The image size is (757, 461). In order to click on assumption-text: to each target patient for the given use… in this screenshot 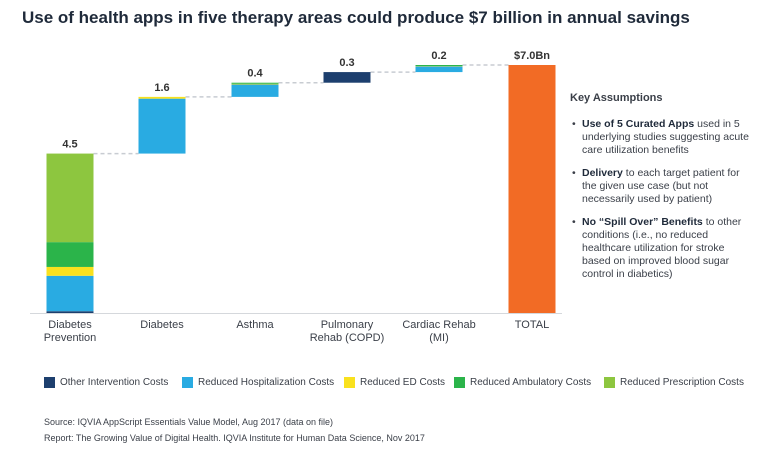, I will do `click(661, 186)`.